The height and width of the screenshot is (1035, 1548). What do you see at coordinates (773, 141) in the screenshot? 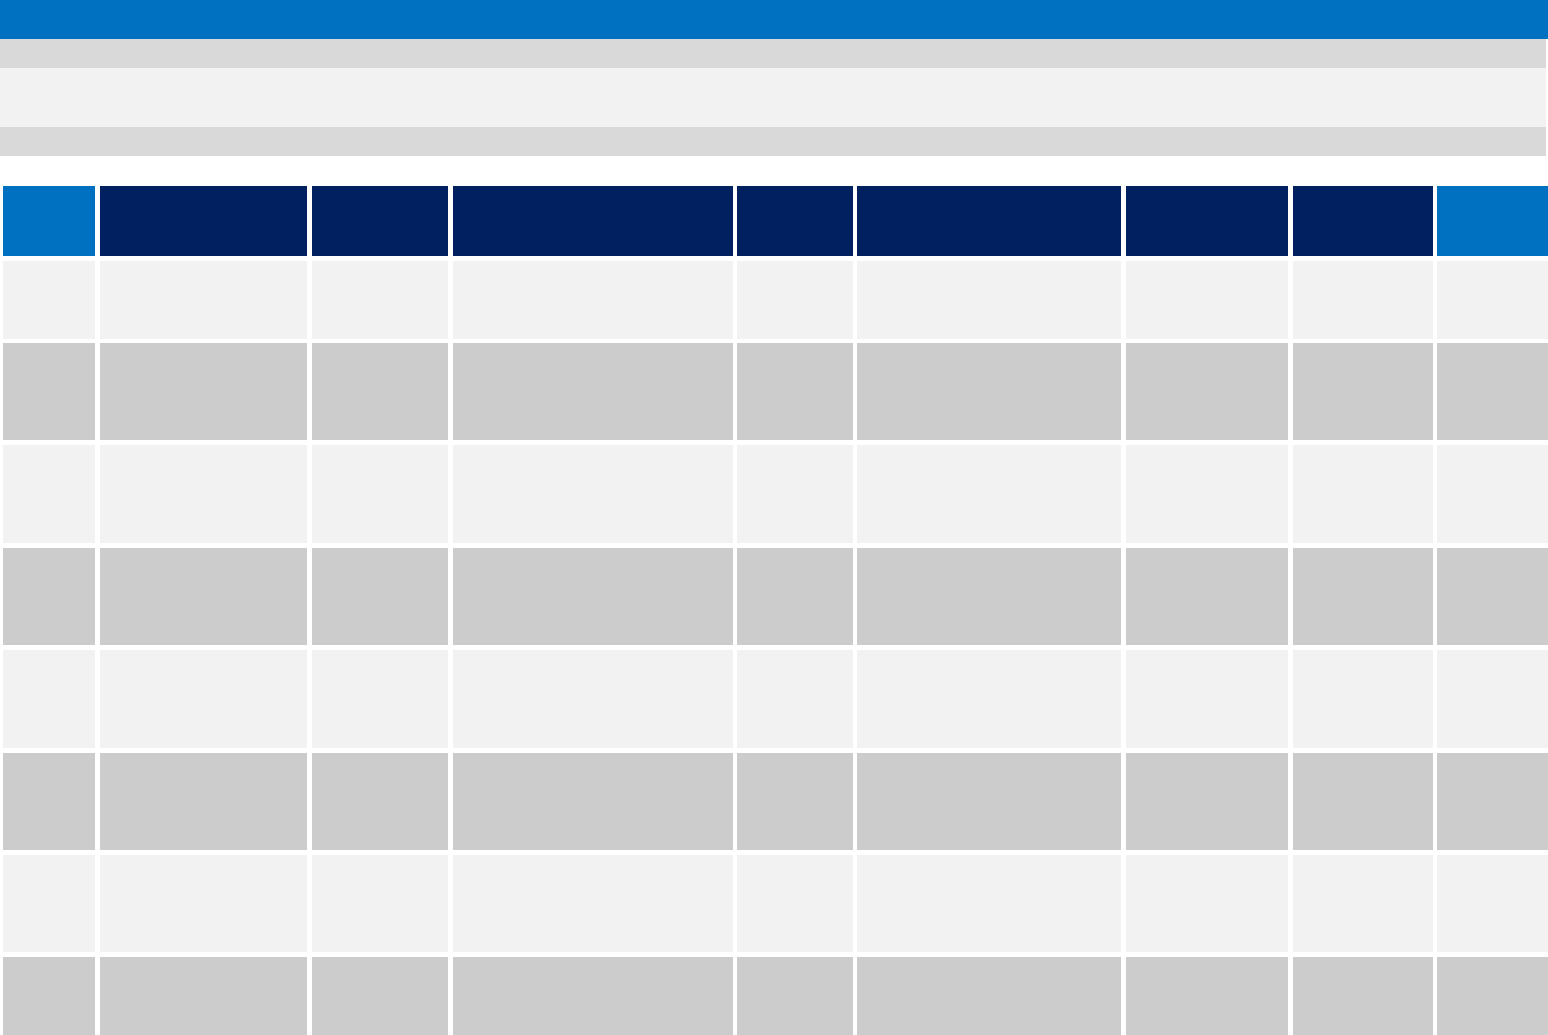
I see `subheader-bar-lower` at bounding box center [773, 141].